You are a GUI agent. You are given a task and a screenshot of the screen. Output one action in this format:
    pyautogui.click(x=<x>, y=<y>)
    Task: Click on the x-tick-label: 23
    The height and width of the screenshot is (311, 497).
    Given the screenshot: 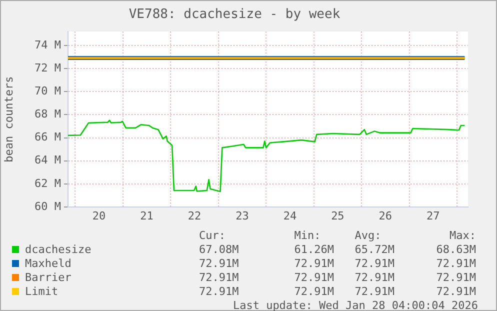 What is the action you would take?
    pyautogui.click(x=242, y=215)
    